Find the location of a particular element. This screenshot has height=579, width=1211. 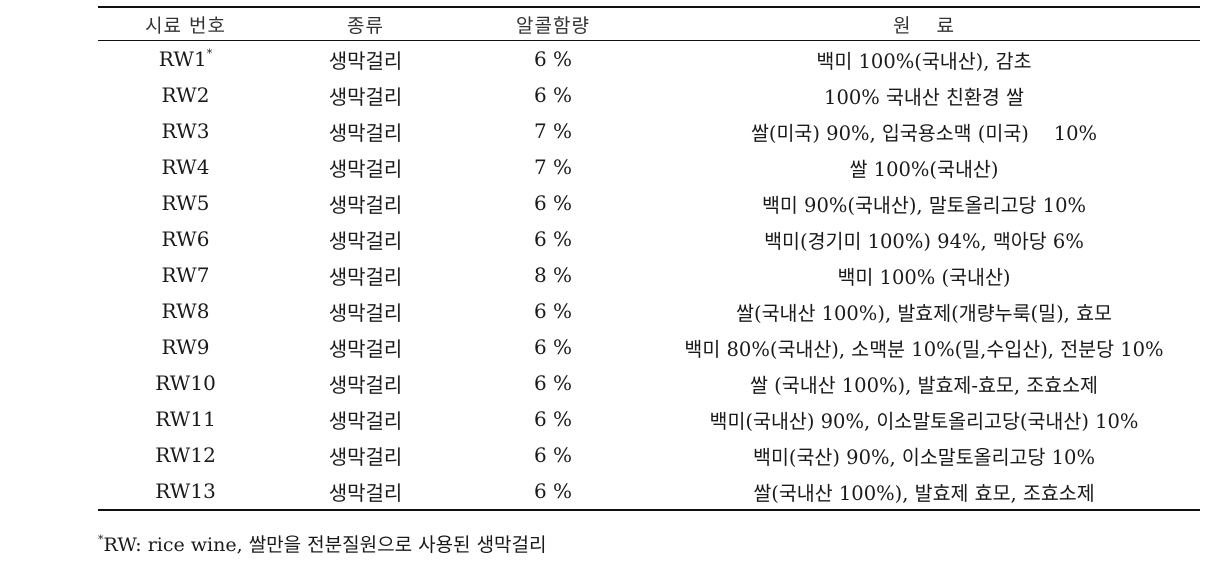

cell-material: 백미 80%(국내산), 소맥분 10%(밀,수입산), 전분당 10% is located at coordinates (924, 347).